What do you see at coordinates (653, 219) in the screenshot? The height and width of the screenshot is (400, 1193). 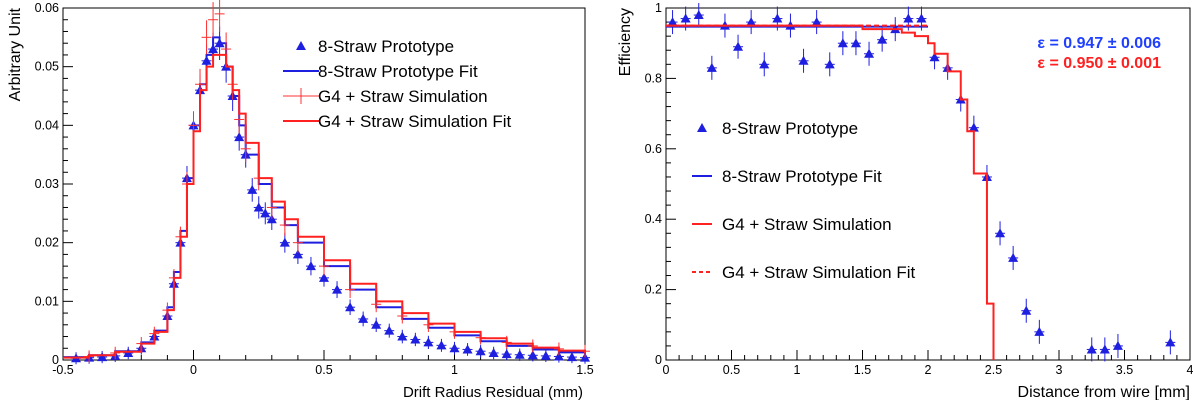 I see `y-tick-label: 0.4` at bounding box center [653, 219].